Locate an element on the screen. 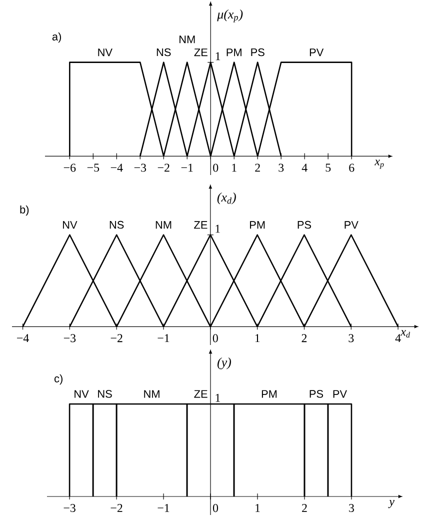  y-axis-title: (x$_{d}$) is located at coordinates (226, 198).